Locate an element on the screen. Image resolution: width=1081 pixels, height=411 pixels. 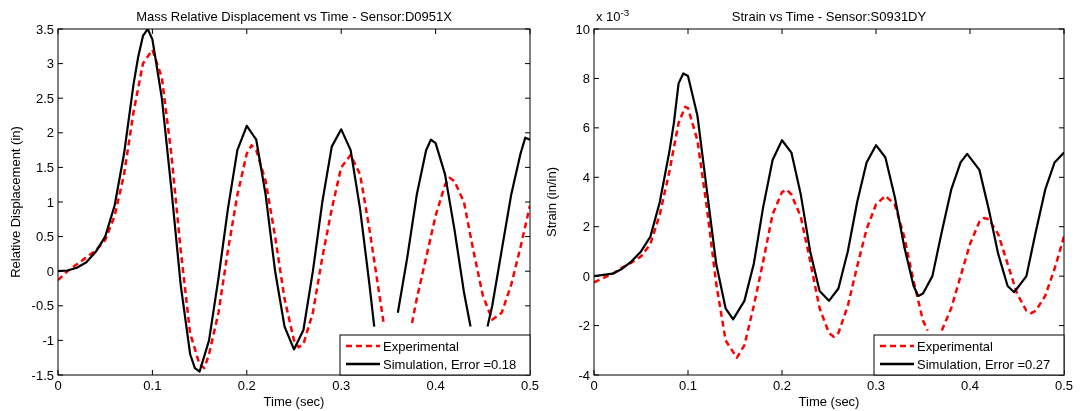
y-axis-title: Strain (in/in) is located at coordinates (551, 202).